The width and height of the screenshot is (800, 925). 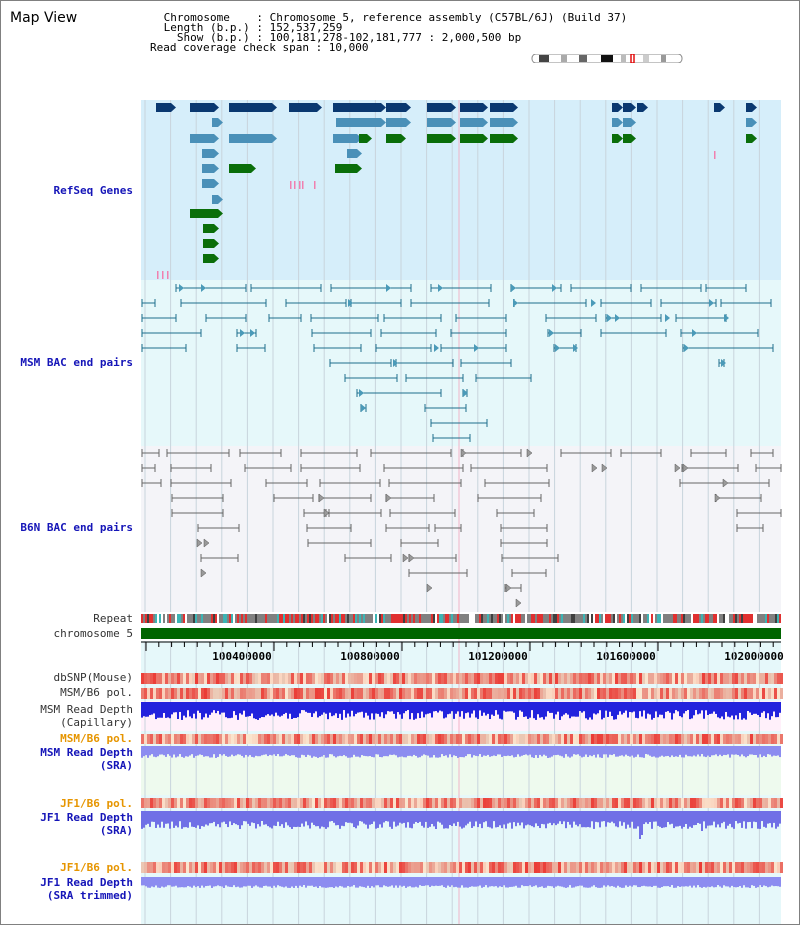 What do you see at coordinates (86, 882) in the screenshot?
I see `jf1-depth-trimmed-label: JF1 Read Depth` at bounding box center [86, 882].